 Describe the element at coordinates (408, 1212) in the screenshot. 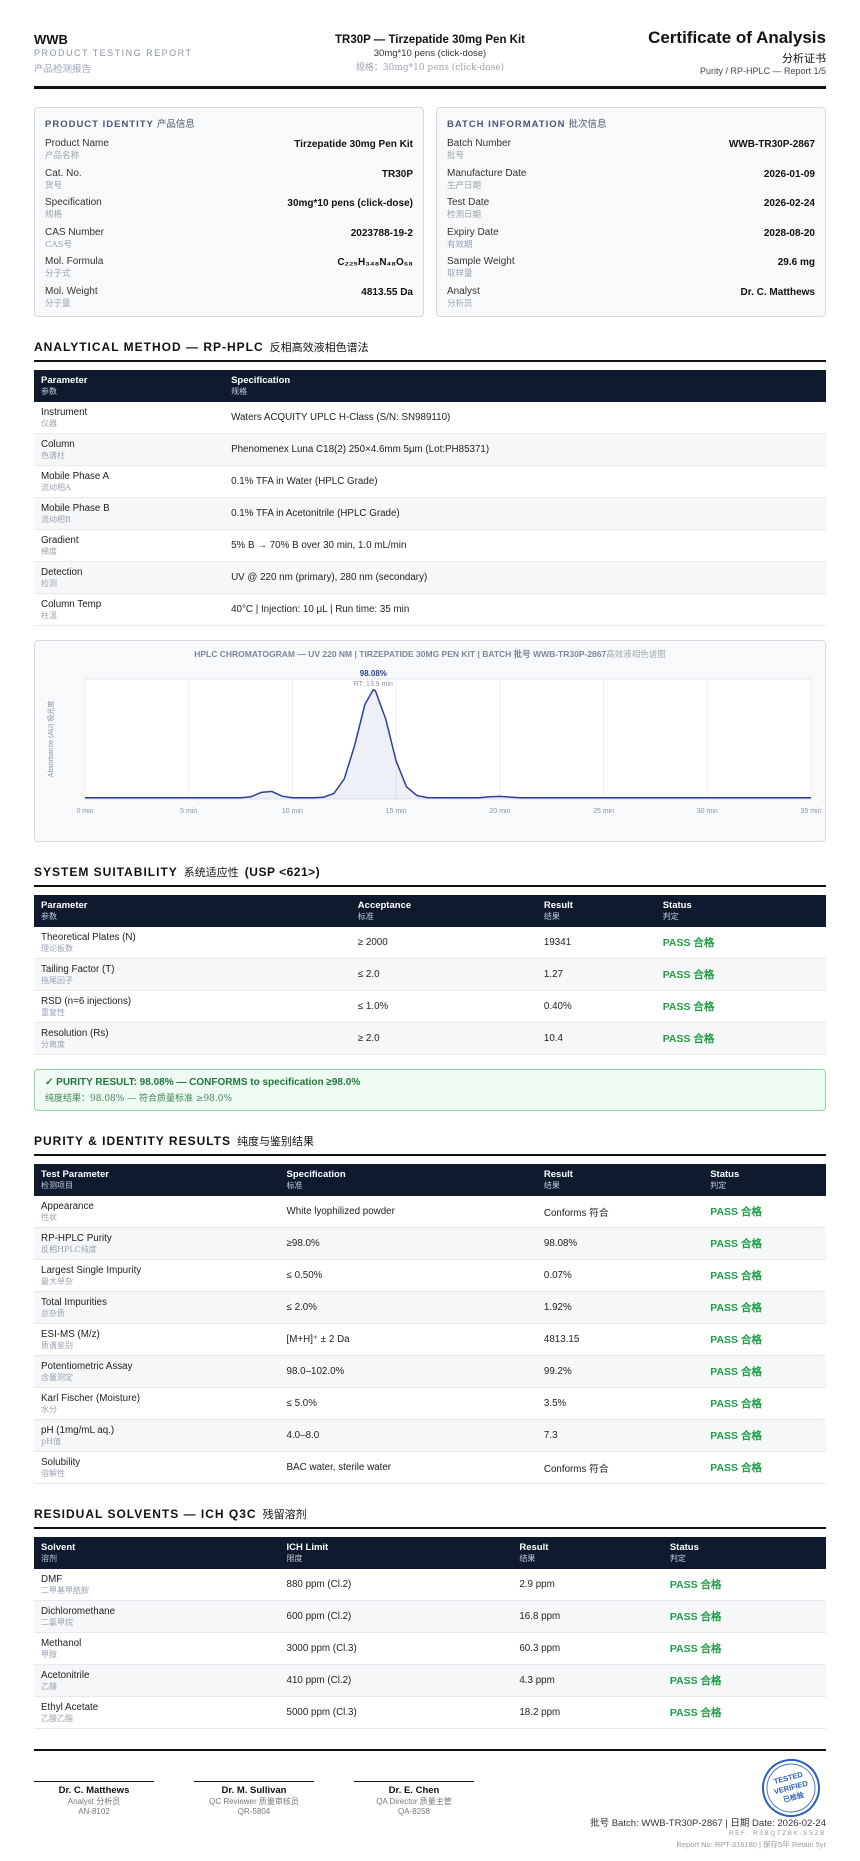

I see `cell: White lyophilized powder` at that location.